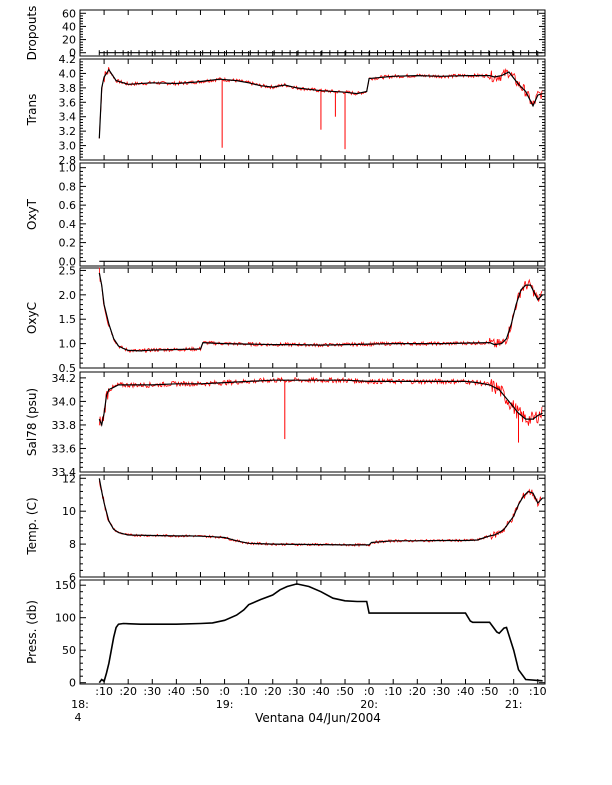 The image size is (612, 785). I want to click on y-tick-label: 2.8, so click(68, 160).